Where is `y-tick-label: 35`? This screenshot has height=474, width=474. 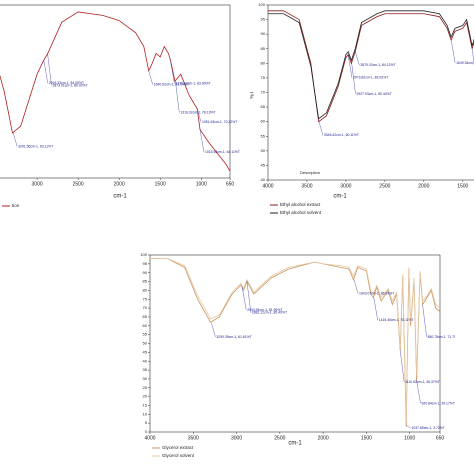 y-tick-label: 35 is located at coordinates (145, 369).